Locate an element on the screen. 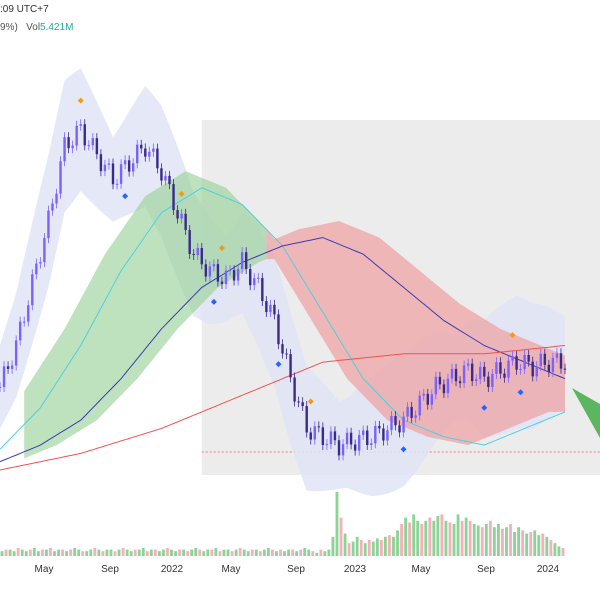 The height and width of the screenshot is (600, 600). volume-readout: 9%) Vol5.421M is located at coordinates (36, 27).